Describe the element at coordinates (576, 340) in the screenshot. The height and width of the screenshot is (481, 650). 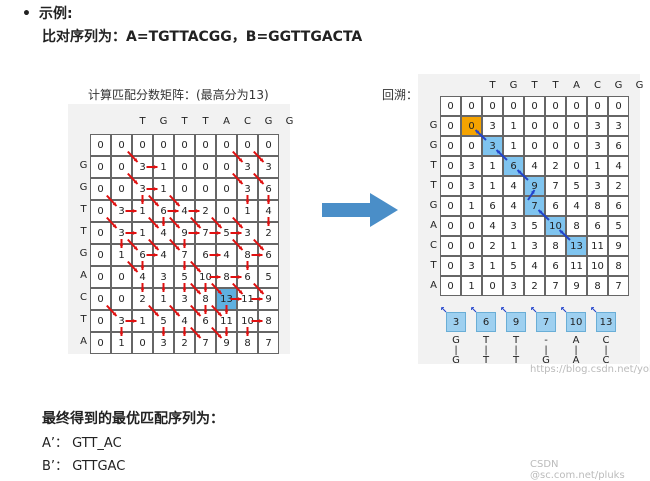
I see `alignment-top-char: A` at that location.